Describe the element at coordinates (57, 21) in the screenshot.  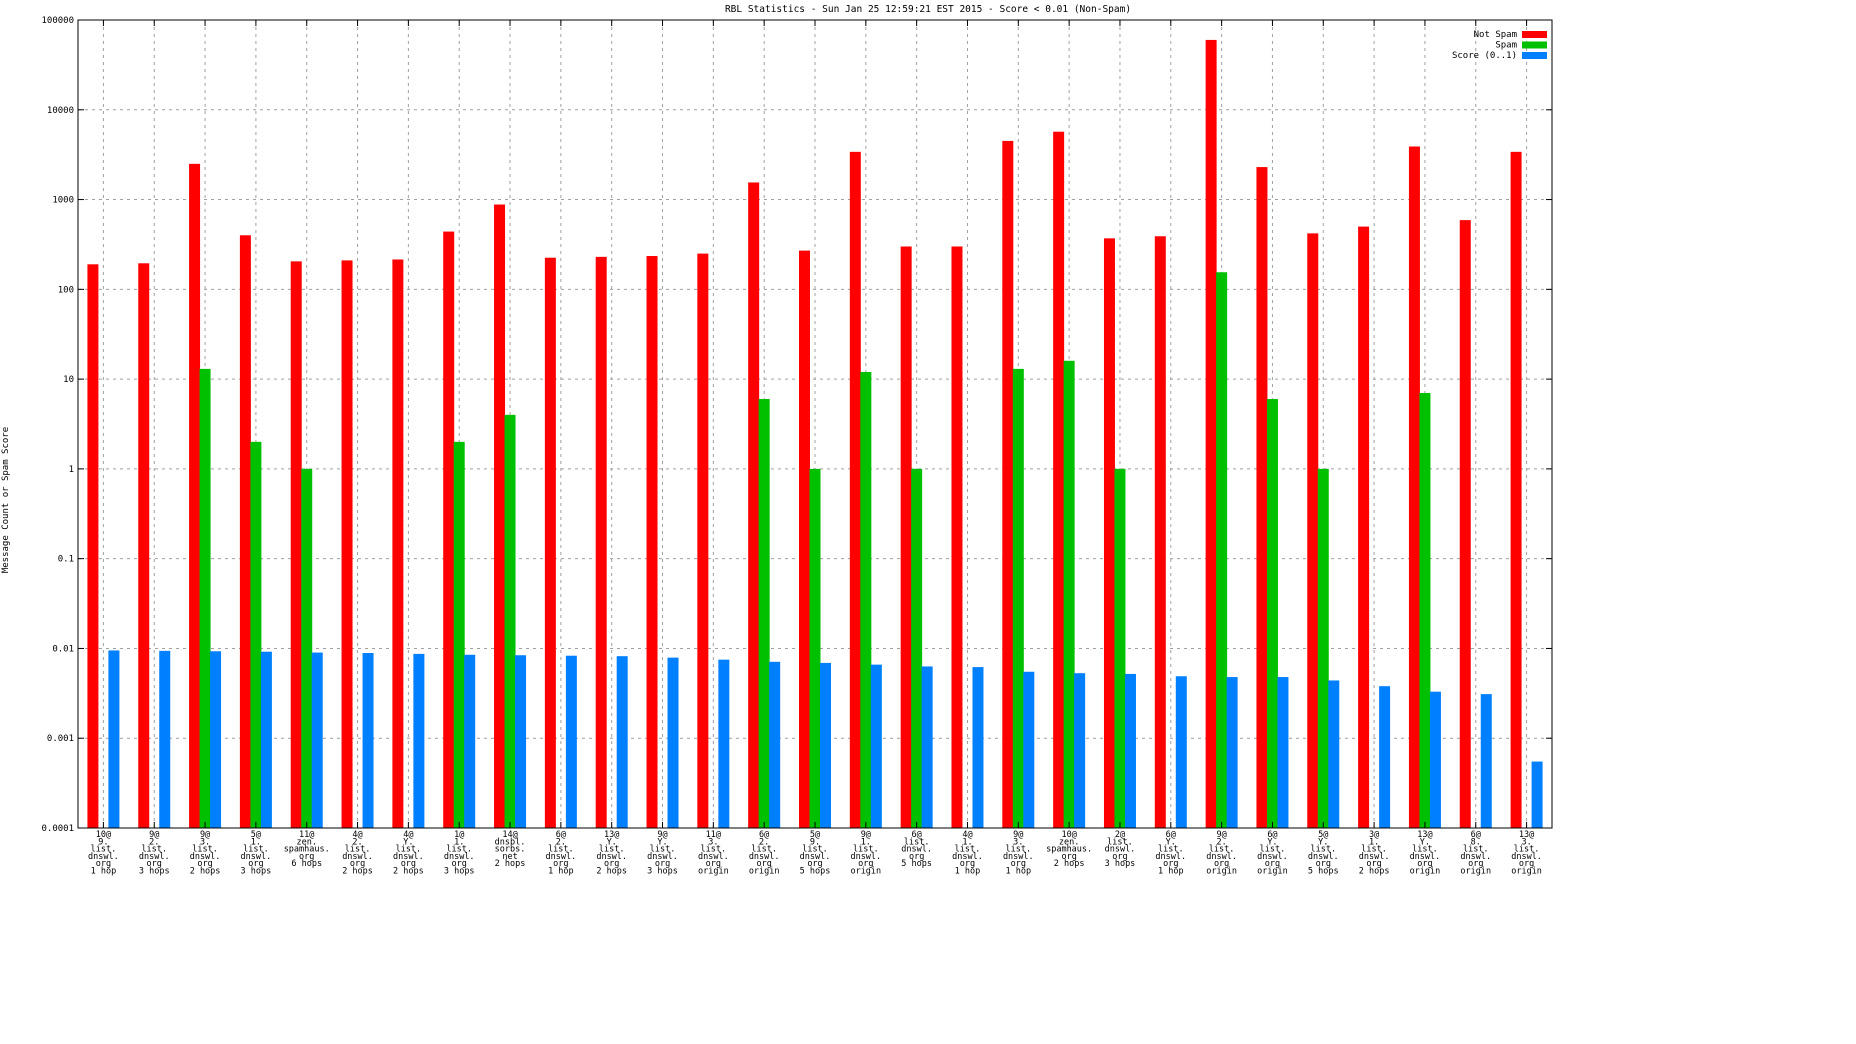
I see `y-tick-label: 100000` at that location.